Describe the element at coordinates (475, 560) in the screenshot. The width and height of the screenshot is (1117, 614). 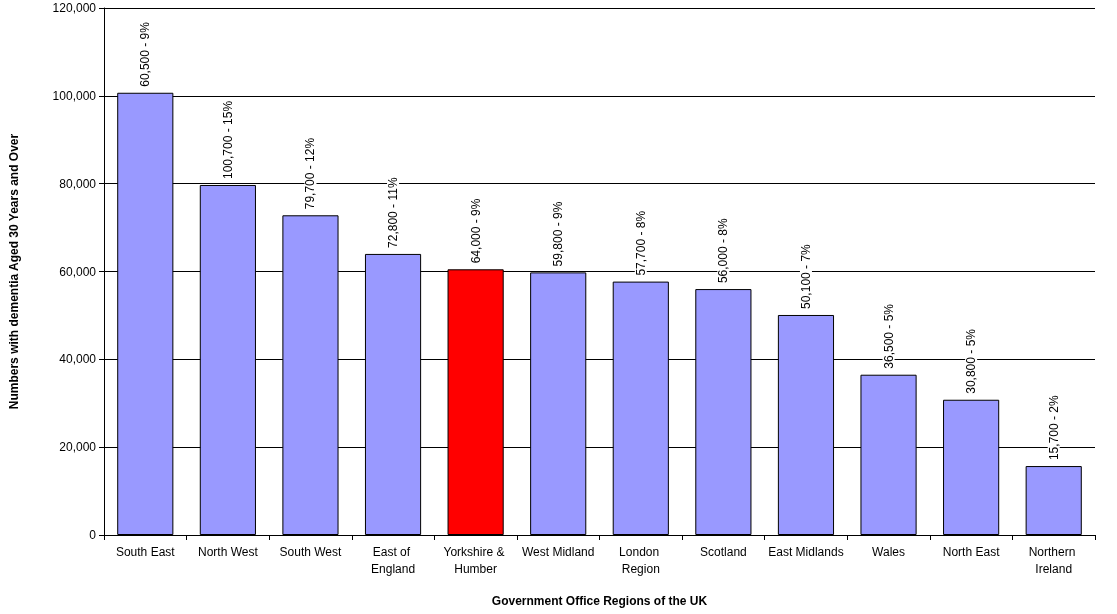
I see `x-tick-label: Yorkshire & Humber` at that location.